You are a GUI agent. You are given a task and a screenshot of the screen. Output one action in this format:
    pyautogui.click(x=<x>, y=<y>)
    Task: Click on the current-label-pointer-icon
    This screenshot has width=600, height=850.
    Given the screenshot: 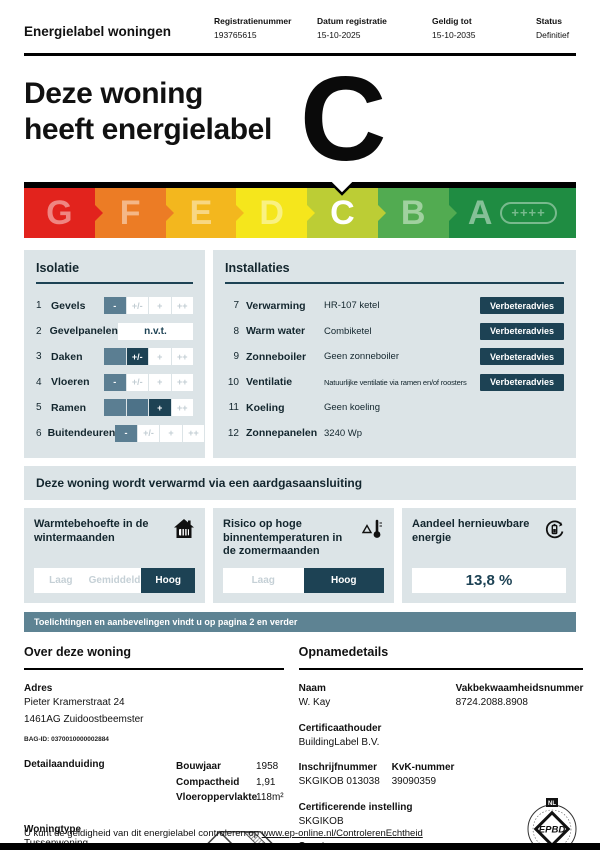 What is the action you would take?
    pyautogui.click(x=342, y=191)
    